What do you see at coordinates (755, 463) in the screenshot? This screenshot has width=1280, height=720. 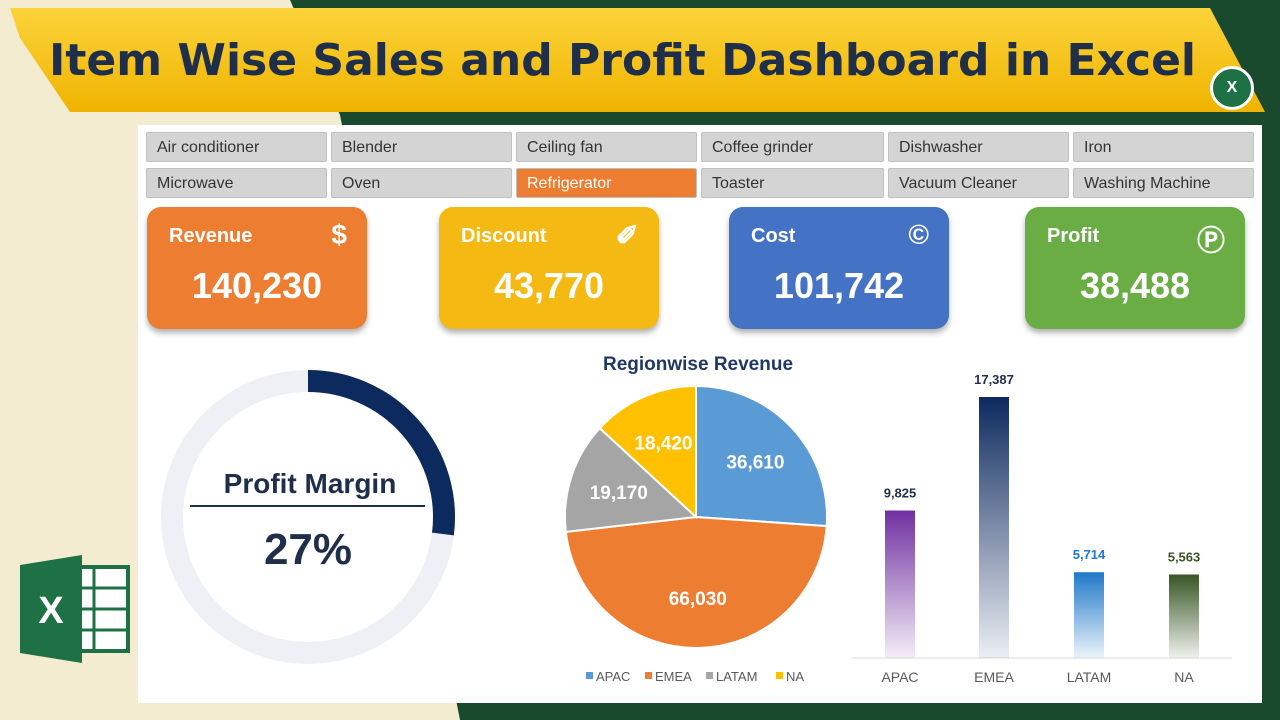 I see `pie-data-label: 36,610` at bounding box center [755, 463].